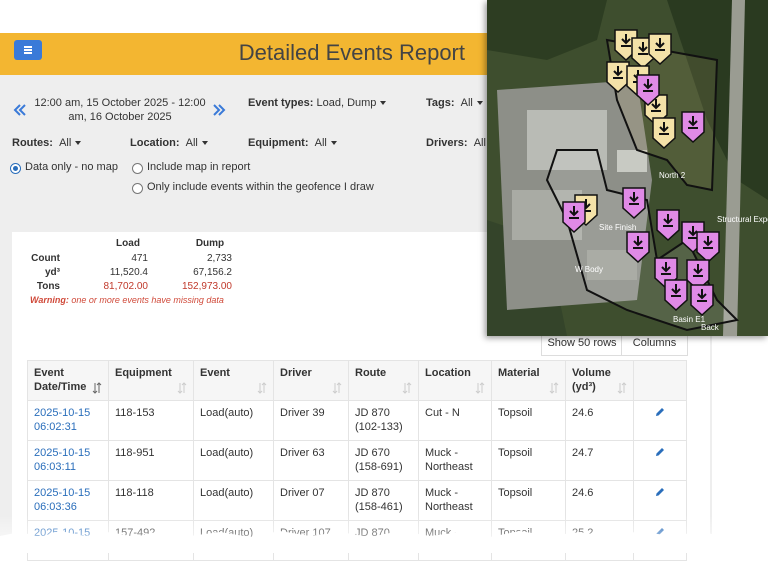  Describe the element at coordinates (219, 110) in the screenshot. I see `next-arrow` at that location.